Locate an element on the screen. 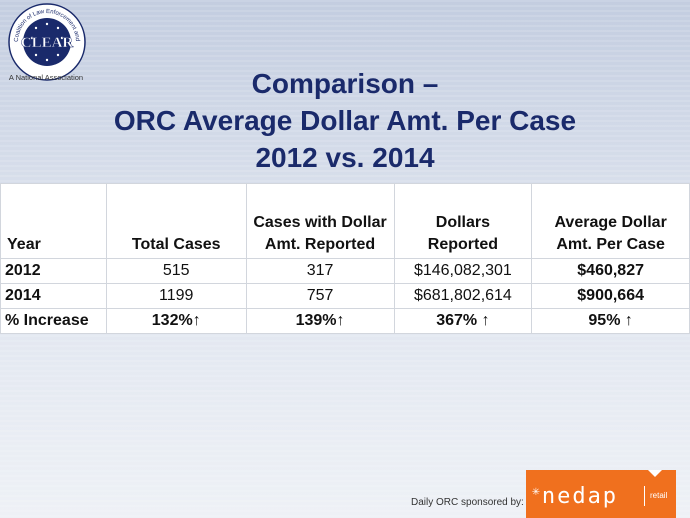 The height and width of the screenshot is (518, 690). cell-dollars-reported: $146,082,301 is located at coordinates (463, 271).